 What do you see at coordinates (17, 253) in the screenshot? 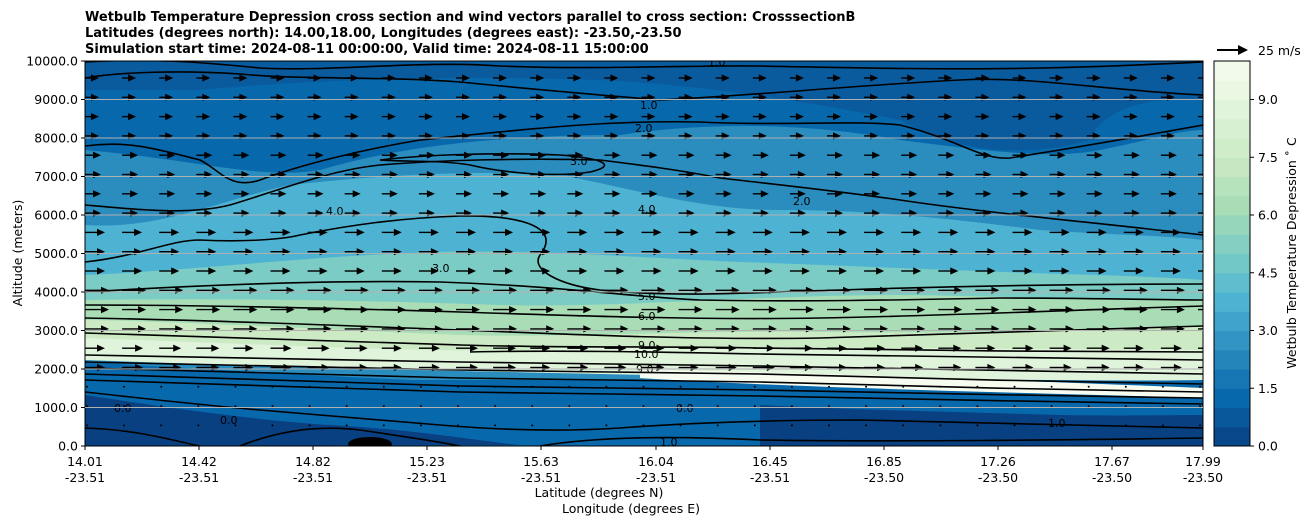
I see `y-axis-label: Altitude (meters)` at bounding box center [17, 253].